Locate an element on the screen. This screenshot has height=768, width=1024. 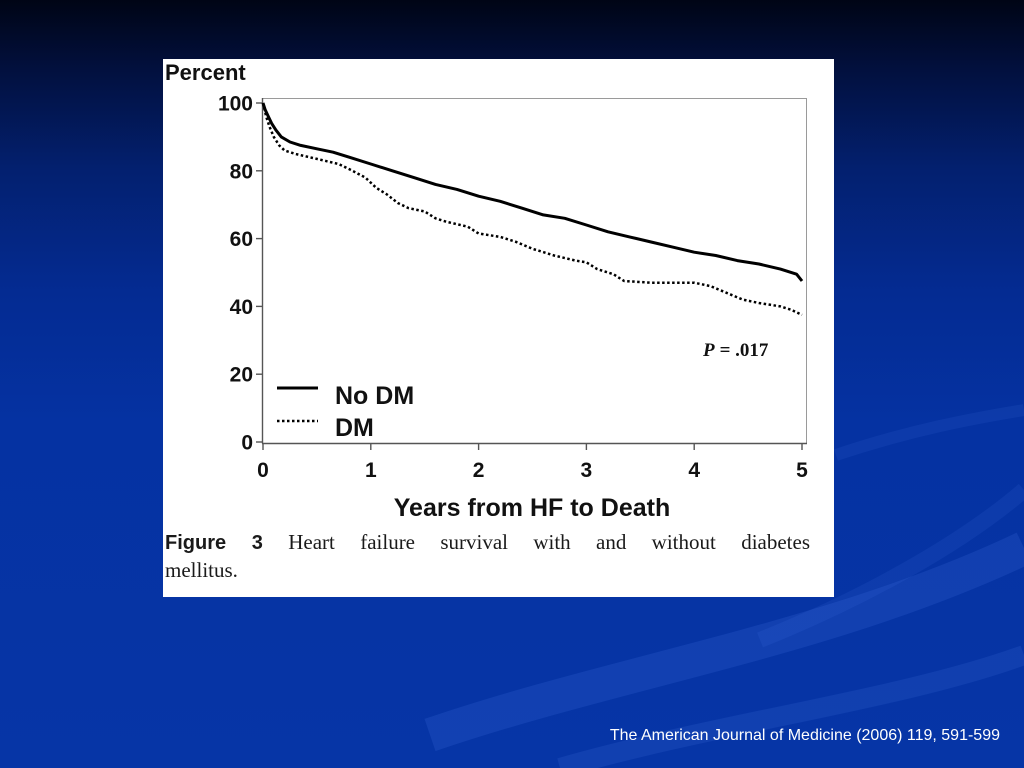
legend-label-dm: DM is located at coordinates (354, 428).